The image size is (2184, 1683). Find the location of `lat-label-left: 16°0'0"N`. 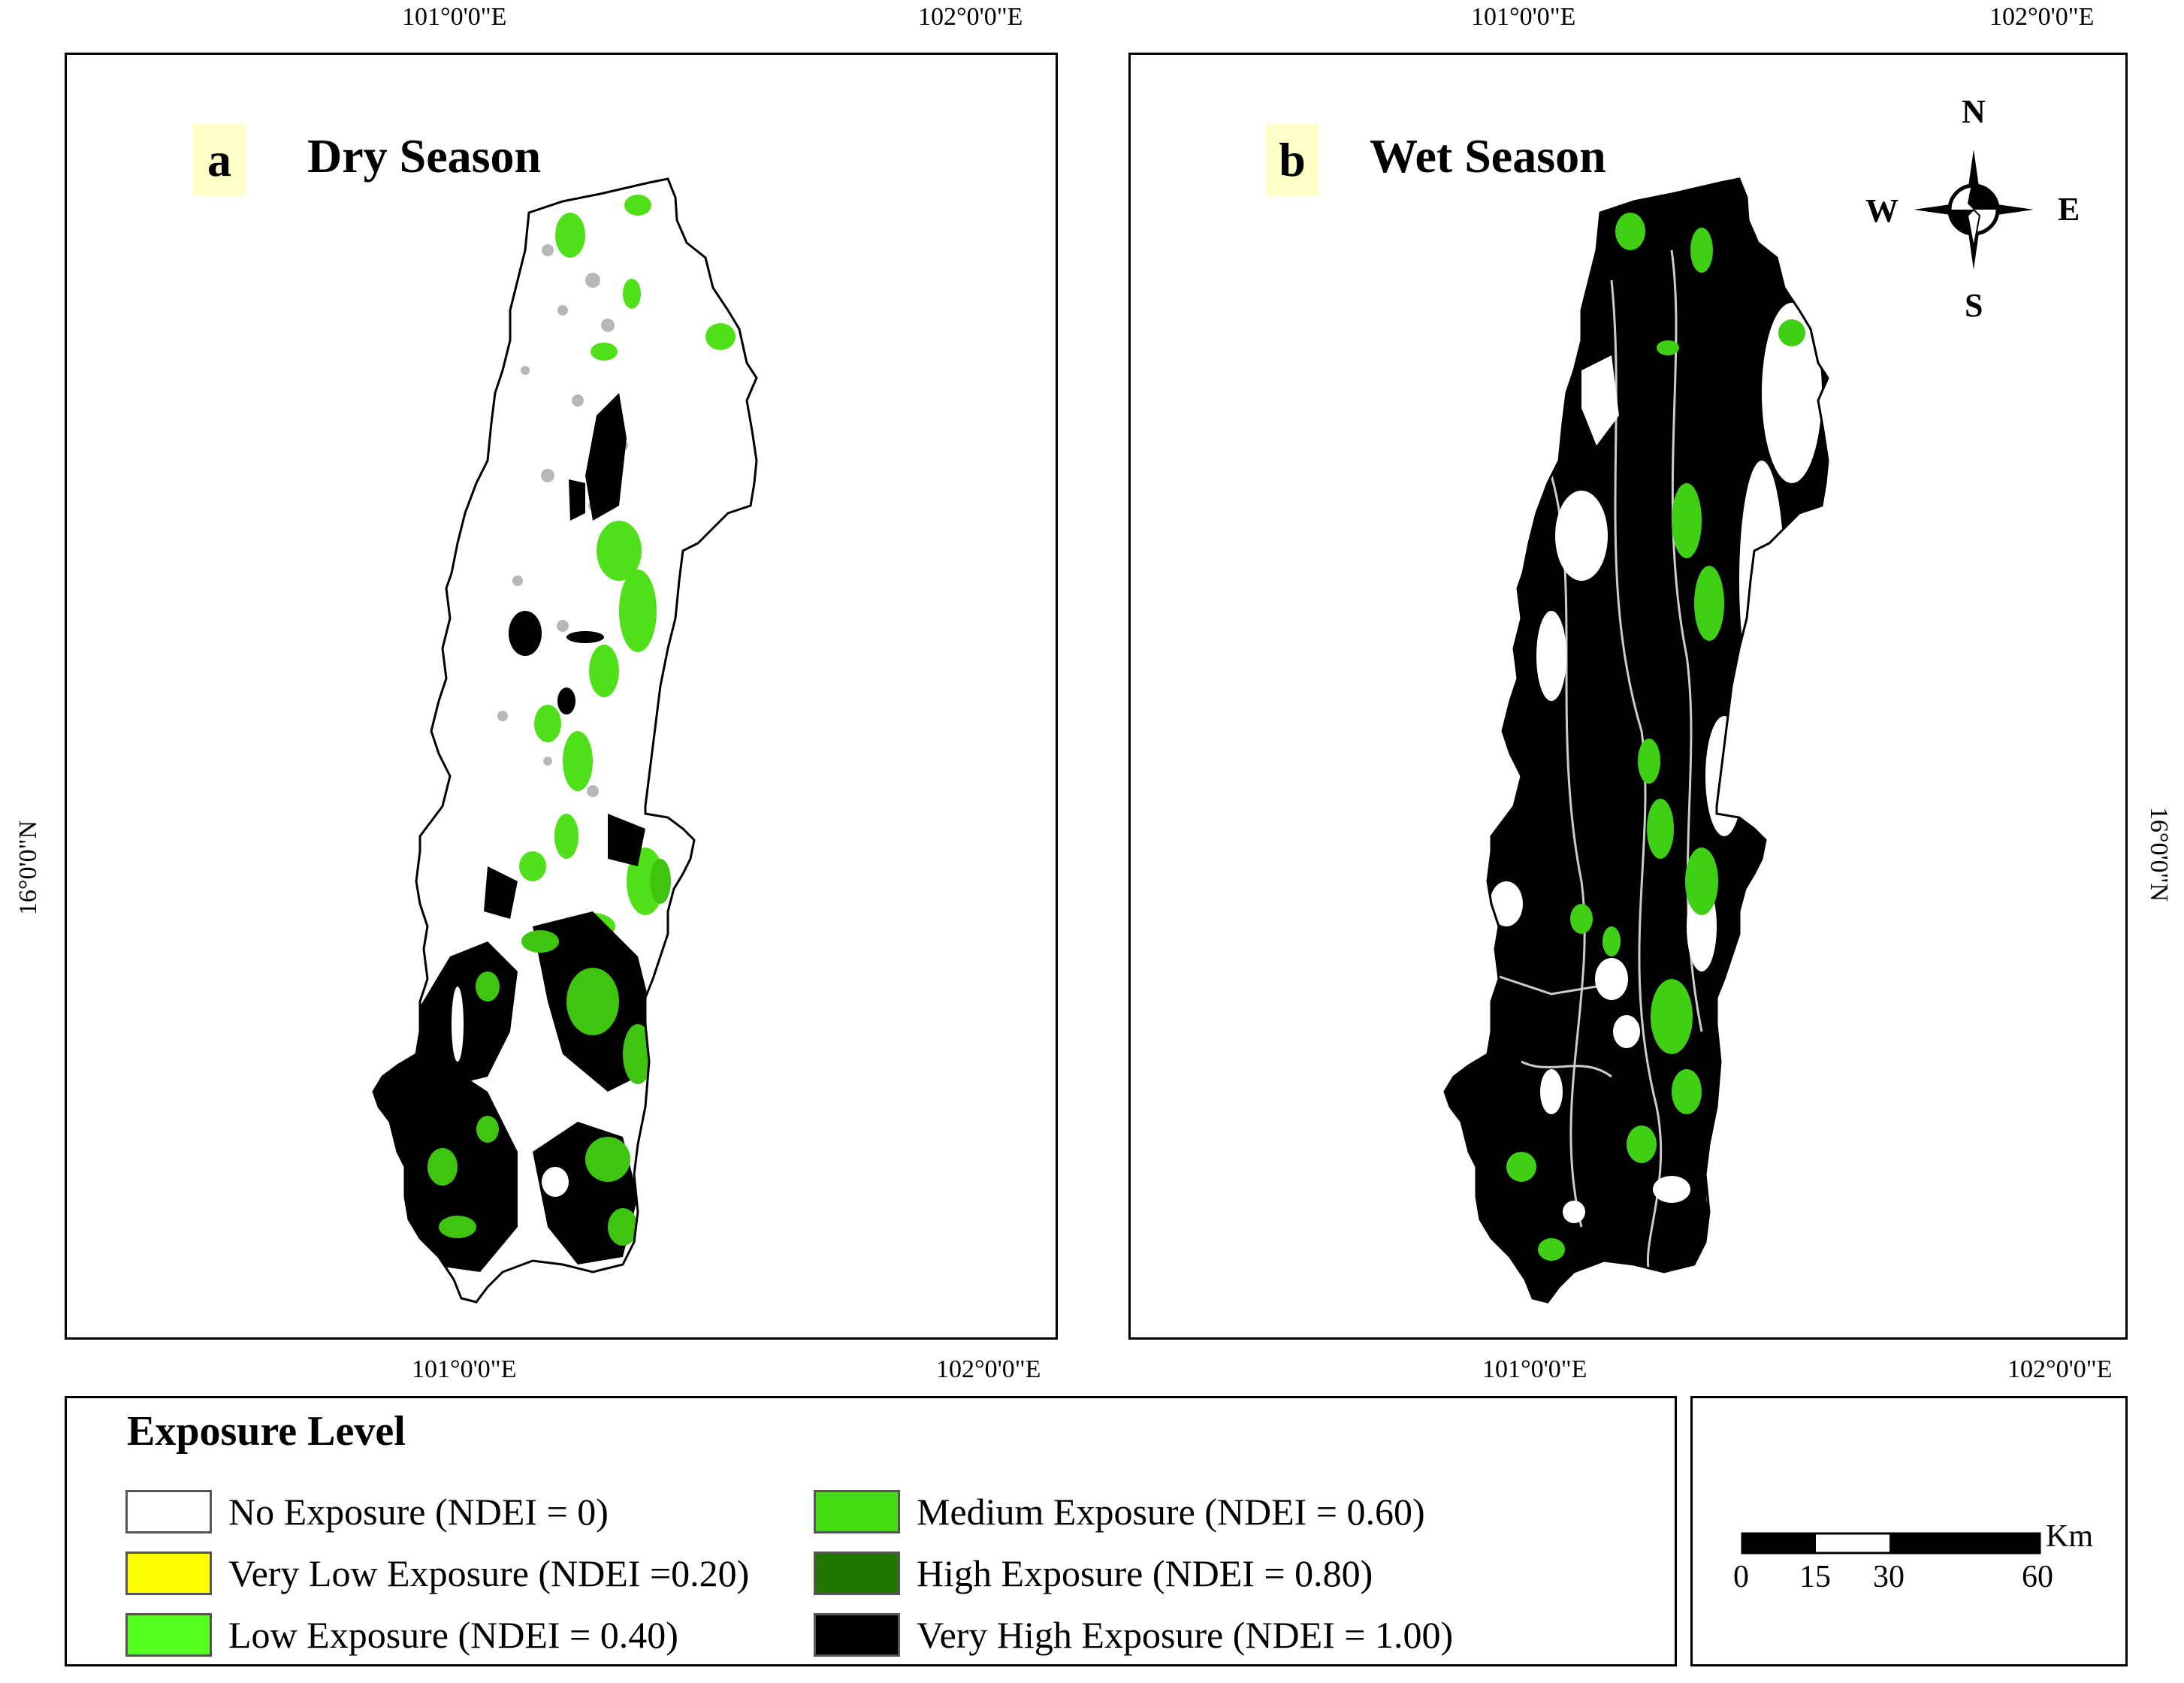

lat-label-left: 16°0'0"N is located at coordinates (28, 868).